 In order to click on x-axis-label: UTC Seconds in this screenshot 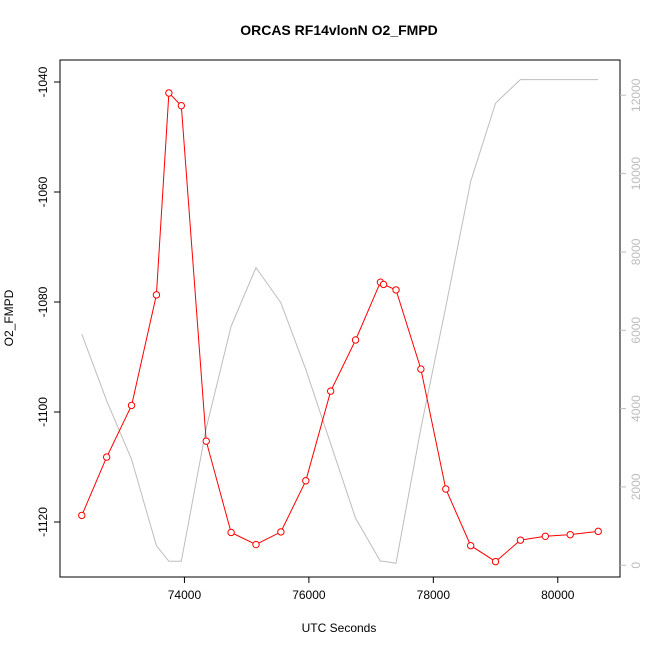, I will do `click(339, 628)`.